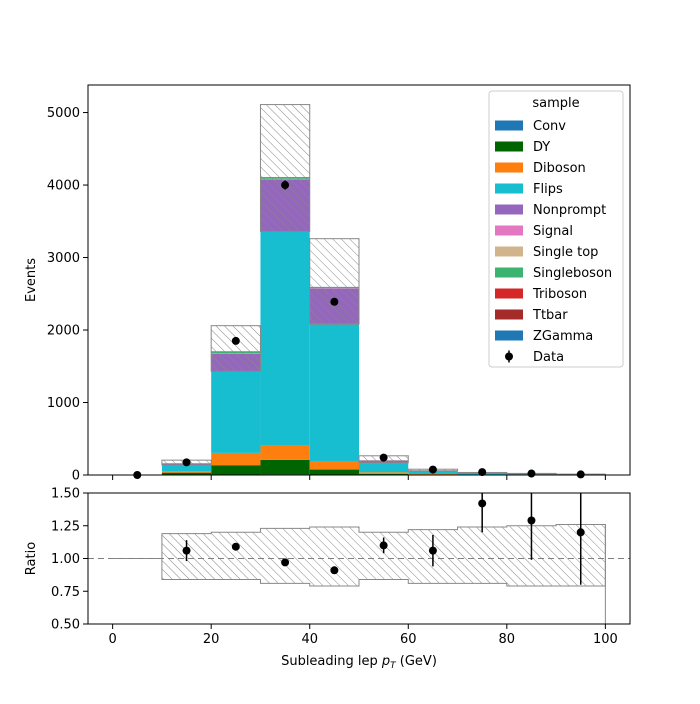  I want to click on legend-label: Diboson, so click(559, 168).